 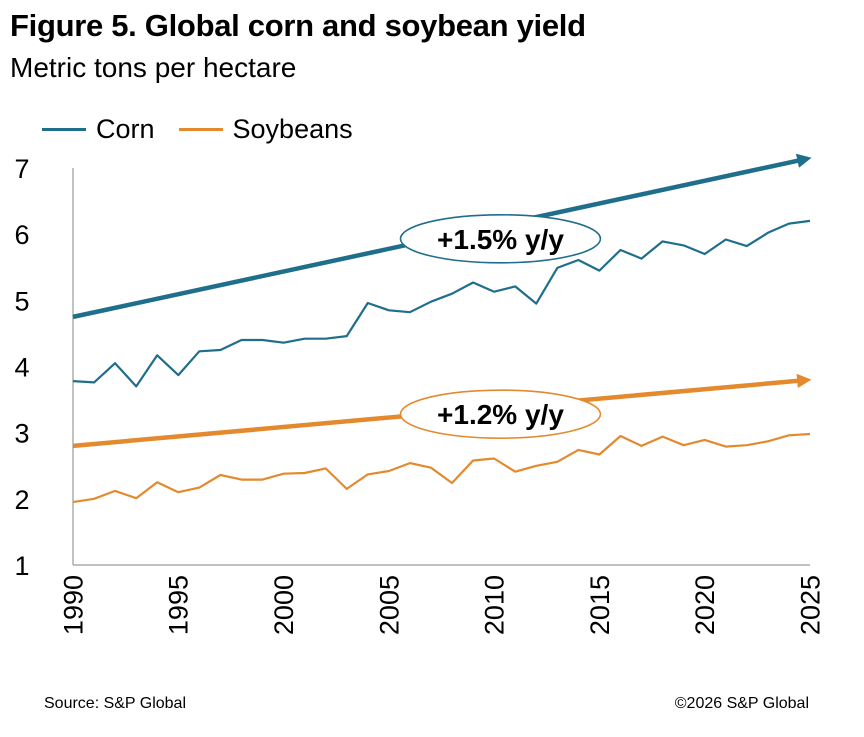 I want to click on x-tick-label: 1995, so click(x=179, y=605).